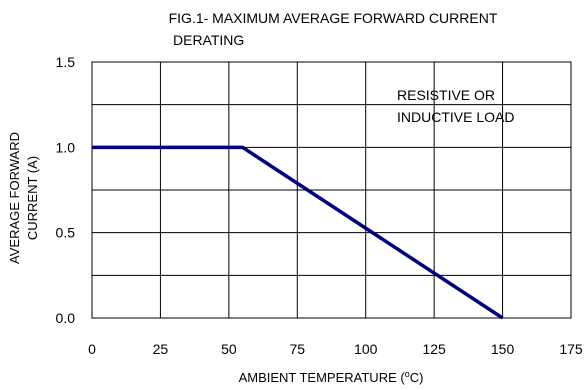  I want to click on annotation-line1: RESISTIVE OR, so click(446, 95).